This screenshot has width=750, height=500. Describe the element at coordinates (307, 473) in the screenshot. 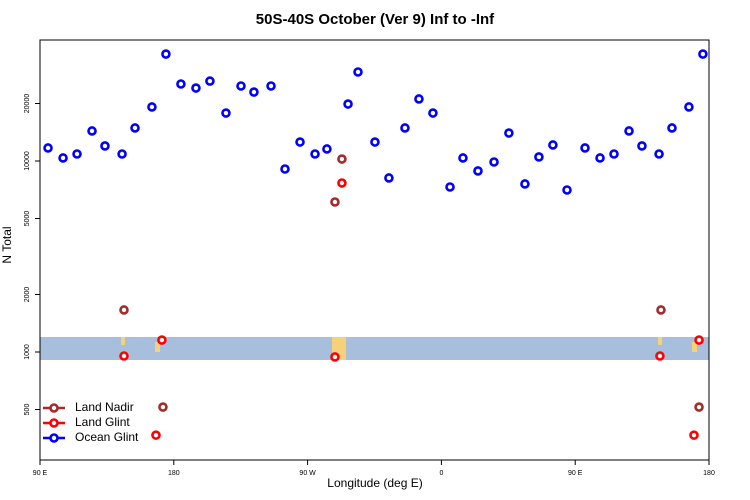

I see `x-tick-label: 90 W` at that location.